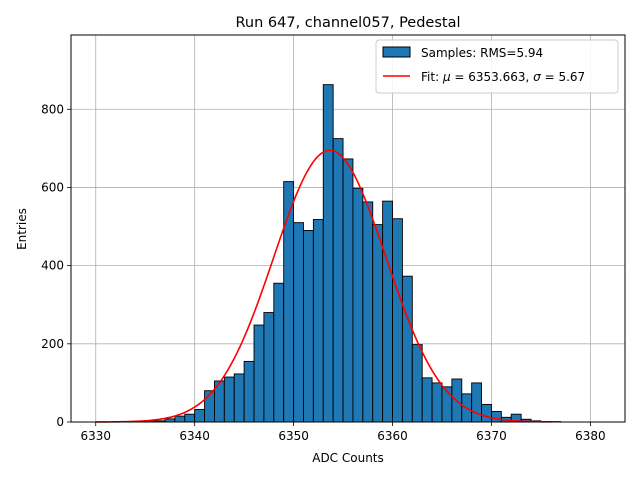 This screenshot has height=480, width=640. I want to click on y-tick-label: 200, so click(52, 344).